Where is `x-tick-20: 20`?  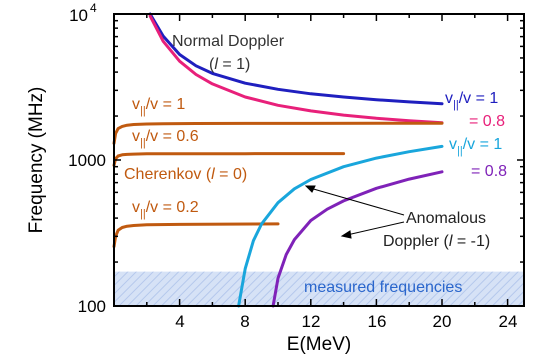 x-tick-20: 20 is located at coordinates (442, 321).